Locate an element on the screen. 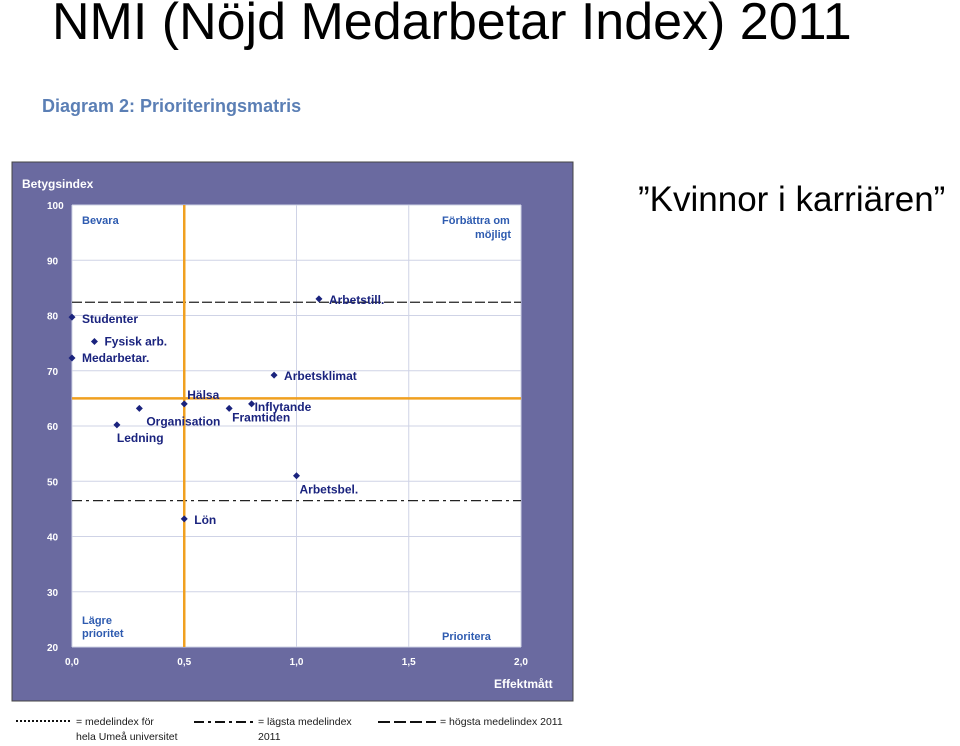 The width and height of the screenshot is (960, 746). y-tick-label: 20 is located at coordinates (53, 648).